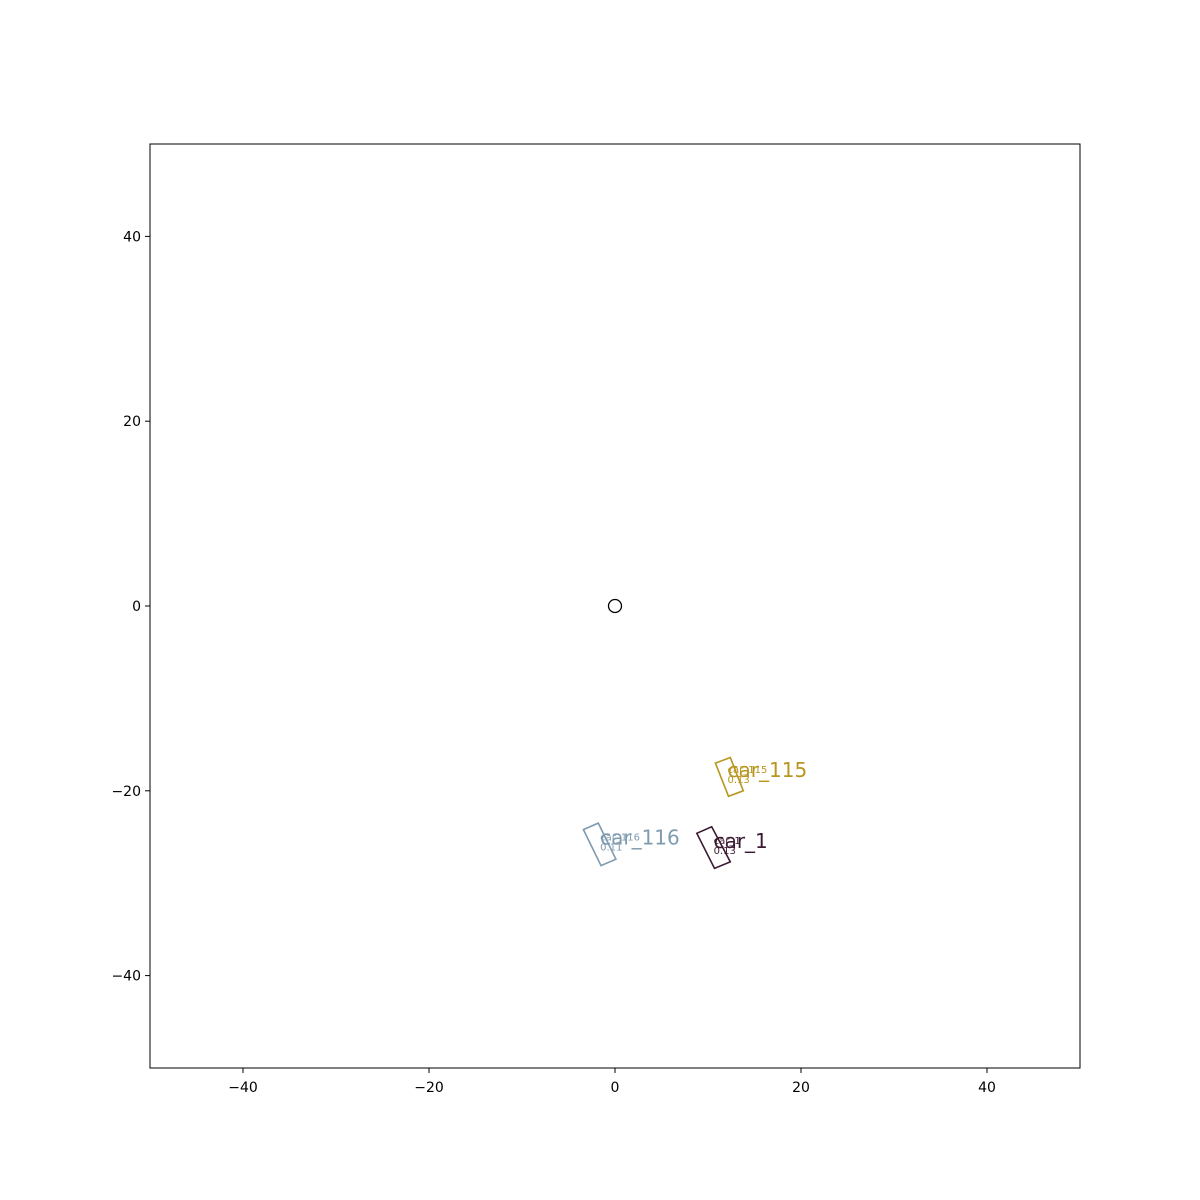 This screenshot has height=1200, width=1200. What do you see at coordinates (801, 1088) in the screenshot?
I see `x-tick-label: 20` at bounding box center [801, 1088].